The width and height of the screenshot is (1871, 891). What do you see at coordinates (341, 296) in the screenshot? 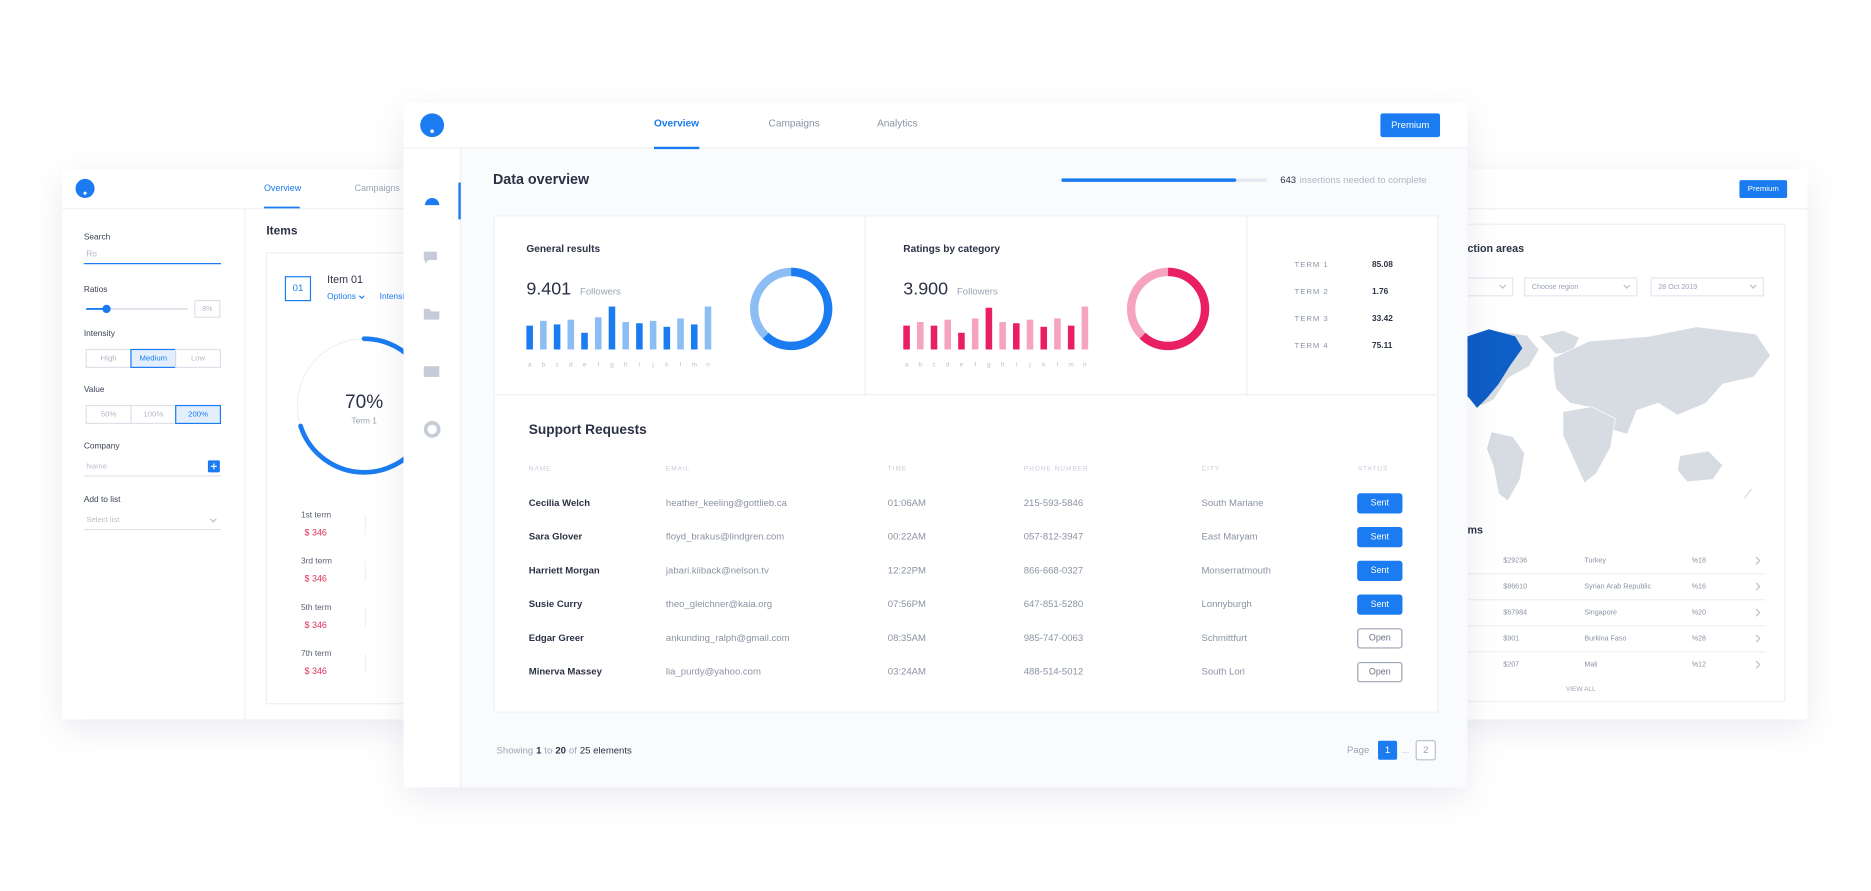
I see `item-link: Options` at bounding box center [341, 296].